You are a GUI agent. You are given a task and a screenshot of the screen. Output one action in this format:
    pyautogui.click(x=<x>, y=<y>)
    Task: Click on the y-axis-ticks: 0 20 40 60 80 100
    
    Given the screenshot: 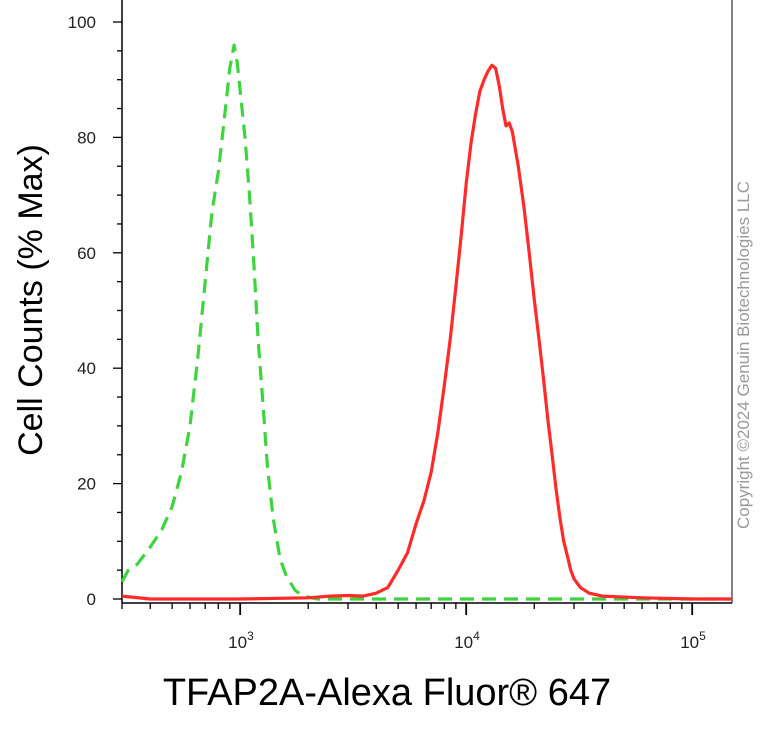 What is the action you would take?
    pyautogui.click(x=95, y=311)
    